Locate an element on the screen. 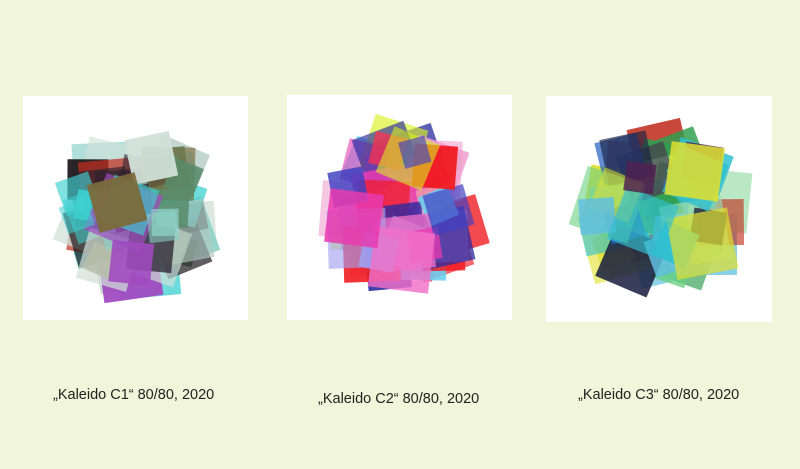  artwork-caption: „Kaleido C3“ 80/80, 2020 is located at coordinates (659, 395).